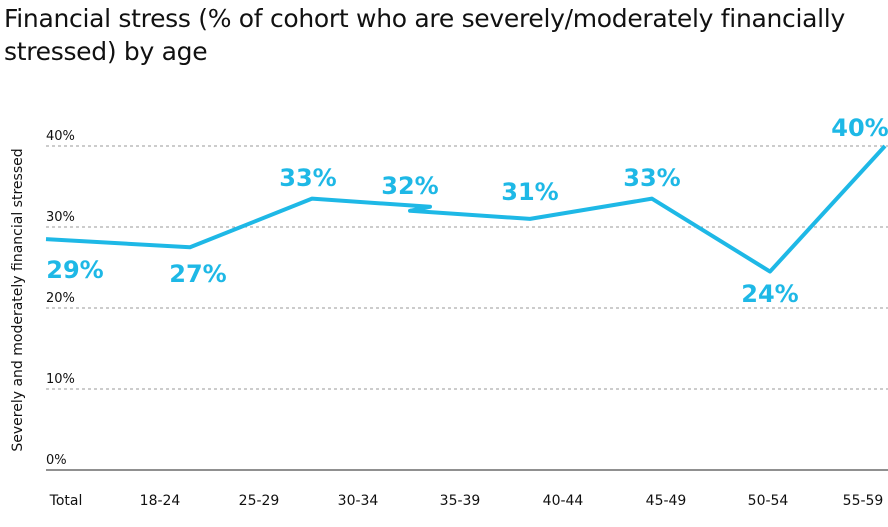 Image resolution: width=888 pixels, height=527 pixels. I want to click on data-label: 40%, so click(859, 128).